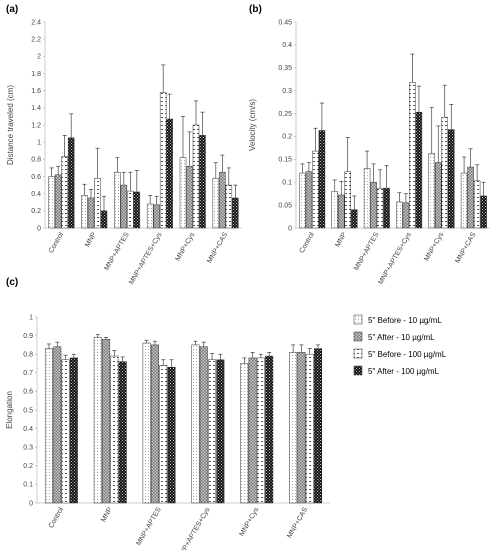 Image resolution: width=500 pixels, height=550 pixels. What do you see at coordinates (10, 125) in the screenshot?
I see `y-axis-title: Distance traveled (cm)` at bounding box center [10, 125].